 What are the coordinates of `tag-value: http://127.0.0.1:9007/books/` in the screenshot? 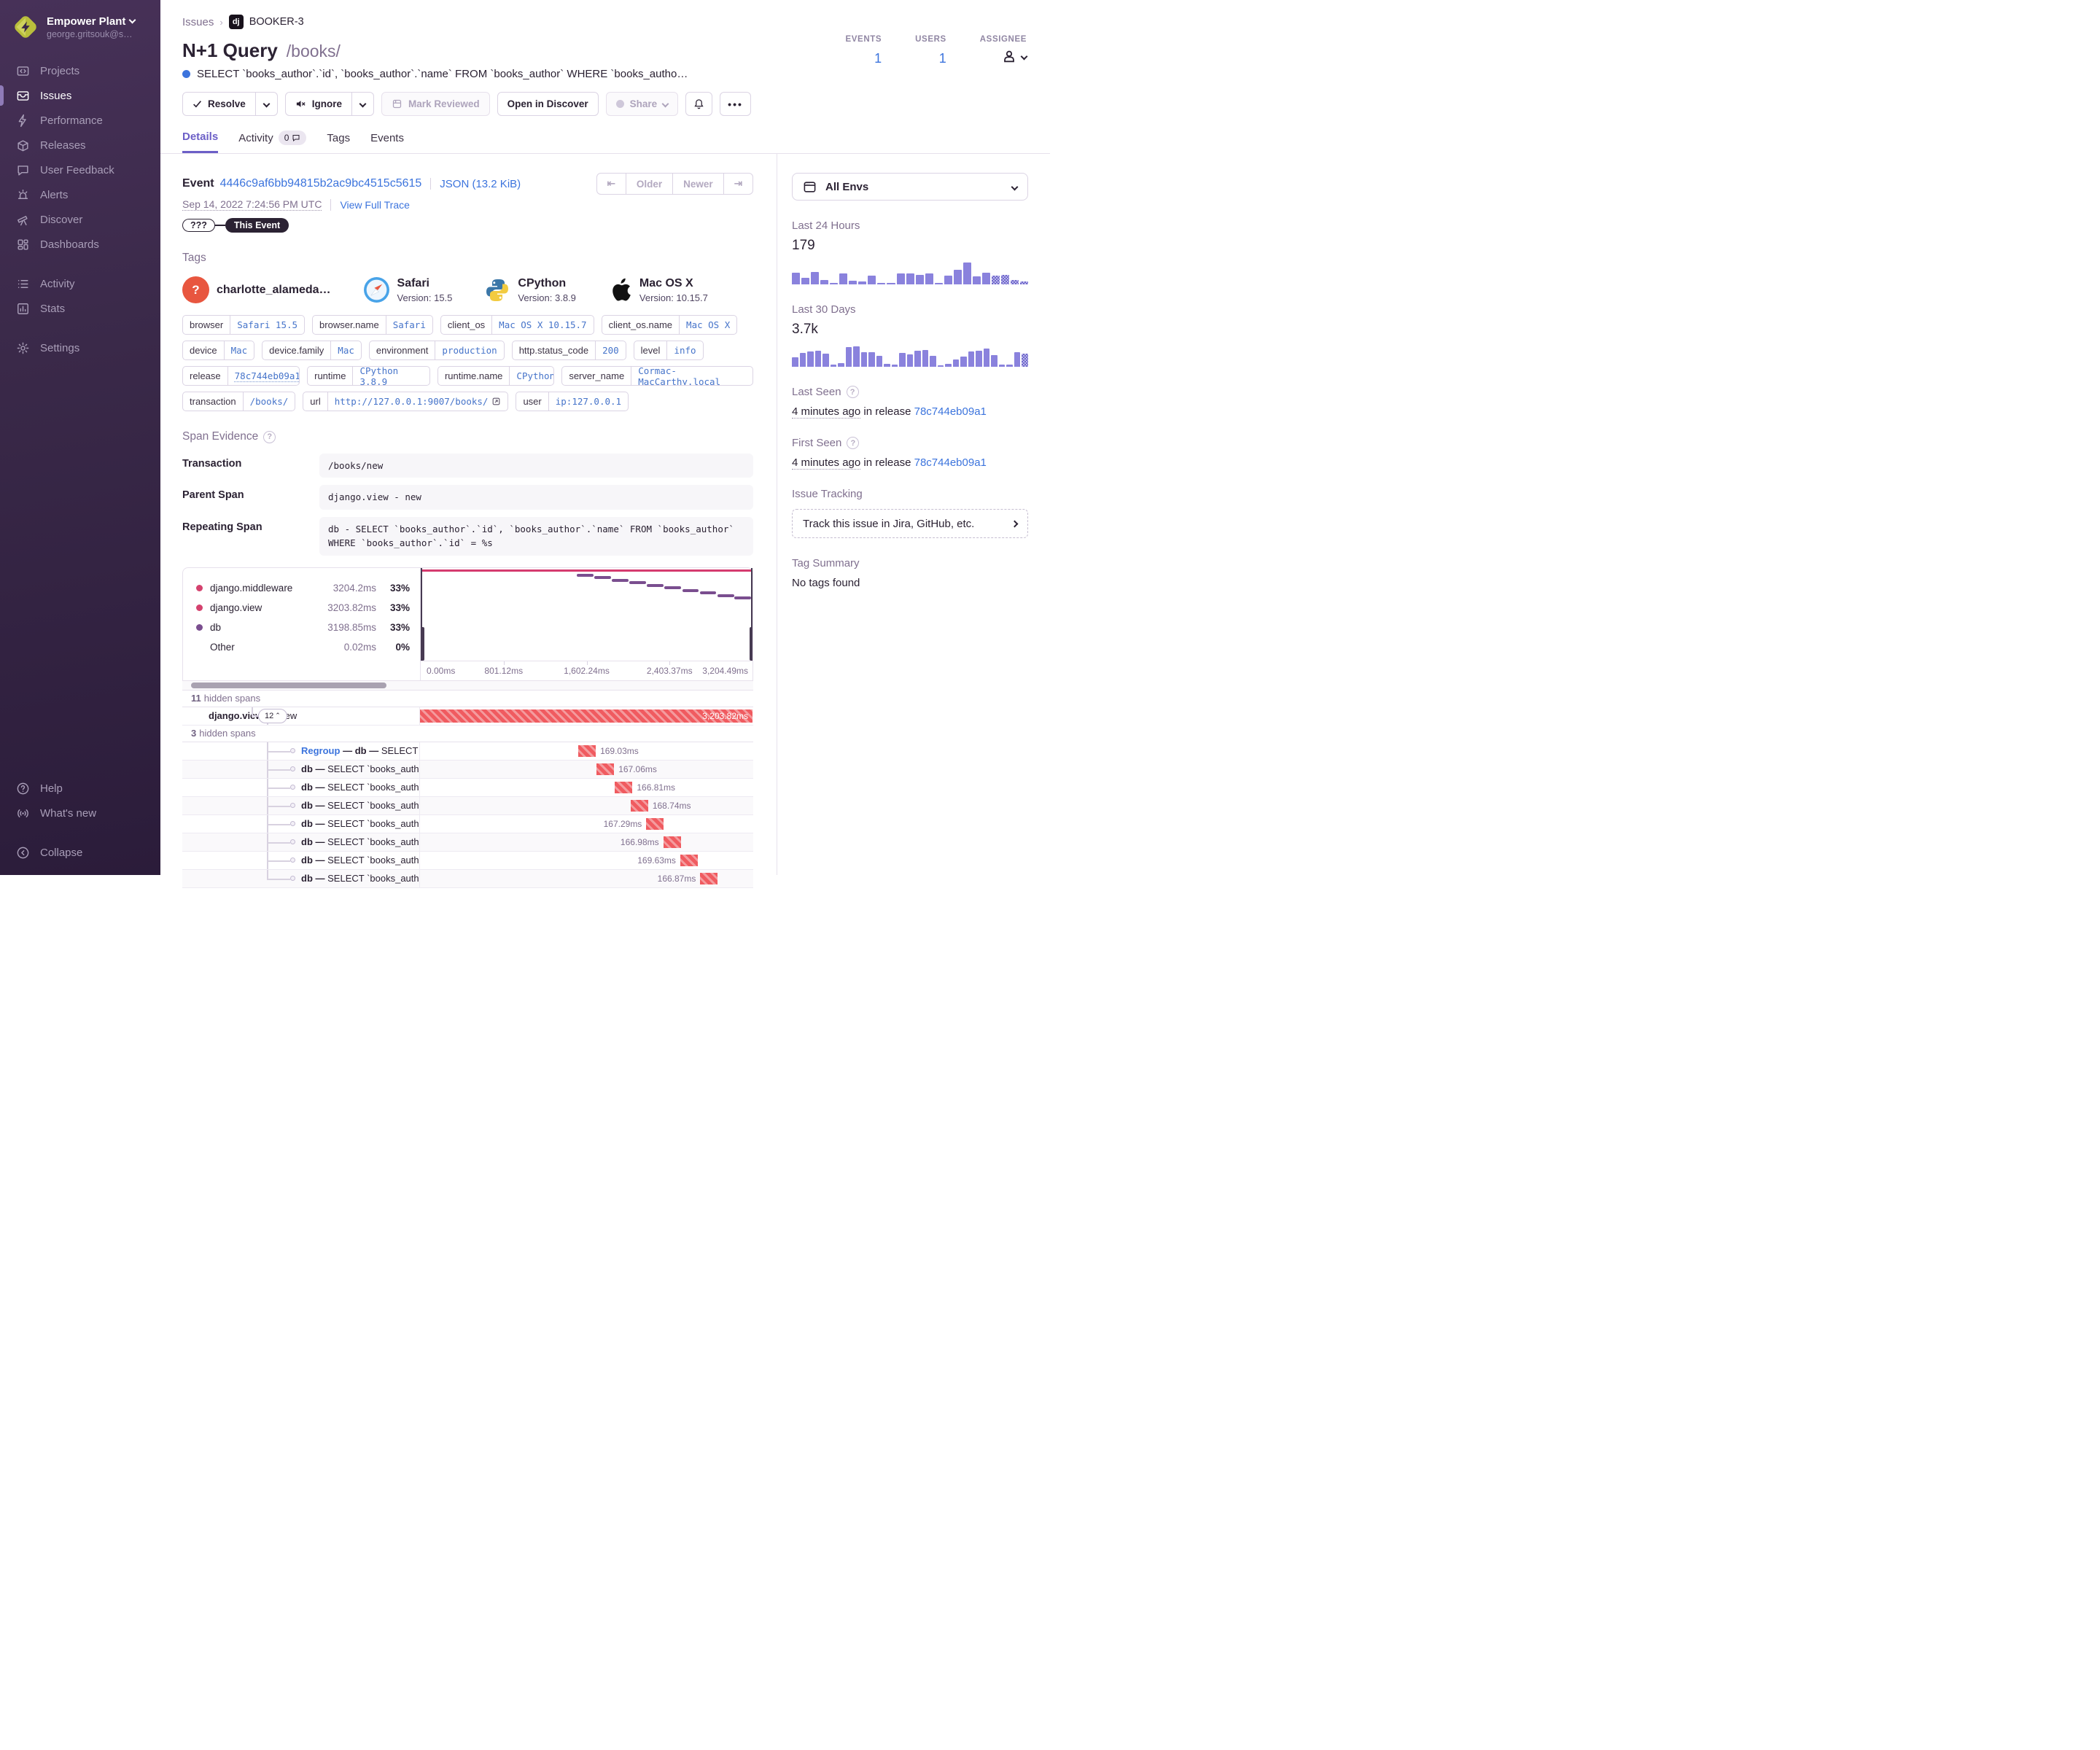 It's located at (417, 401).